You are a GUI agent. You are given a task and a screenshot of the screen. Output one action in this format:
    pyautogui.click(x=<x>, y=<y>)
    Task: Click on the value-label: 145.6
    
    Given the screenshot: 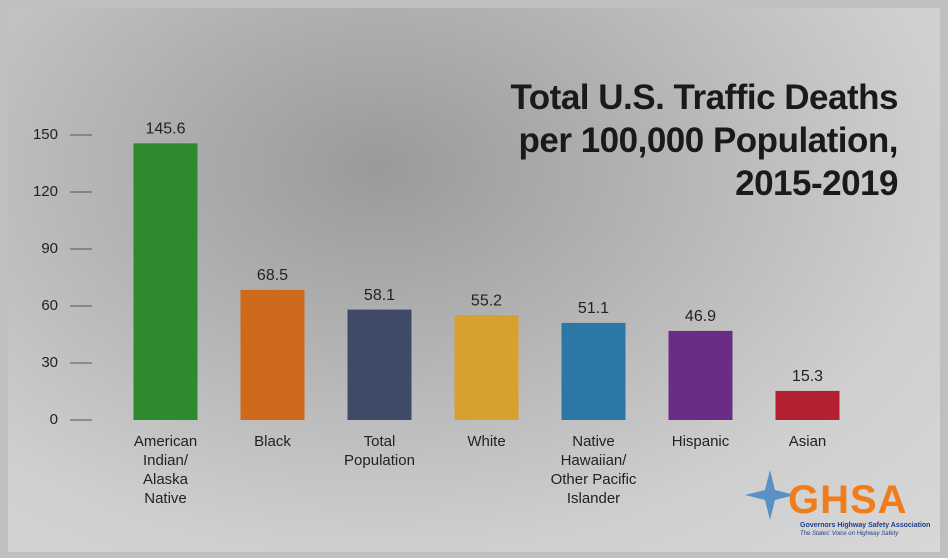 What is the action you would take?
    pyautogui.click(x=165, y=129)
    